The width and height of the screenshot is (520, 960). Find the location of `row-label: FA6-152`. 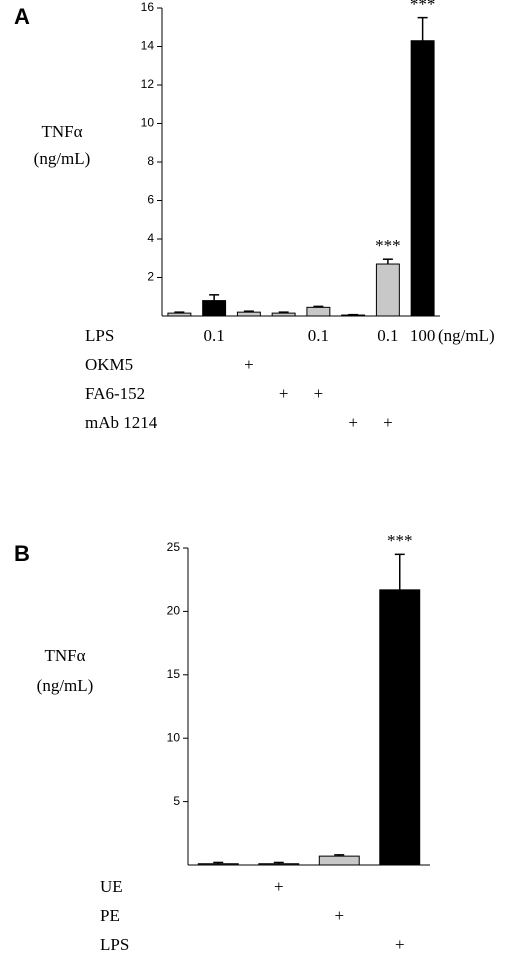

row-label: FA6-152 is located at coordinates (115, 393).